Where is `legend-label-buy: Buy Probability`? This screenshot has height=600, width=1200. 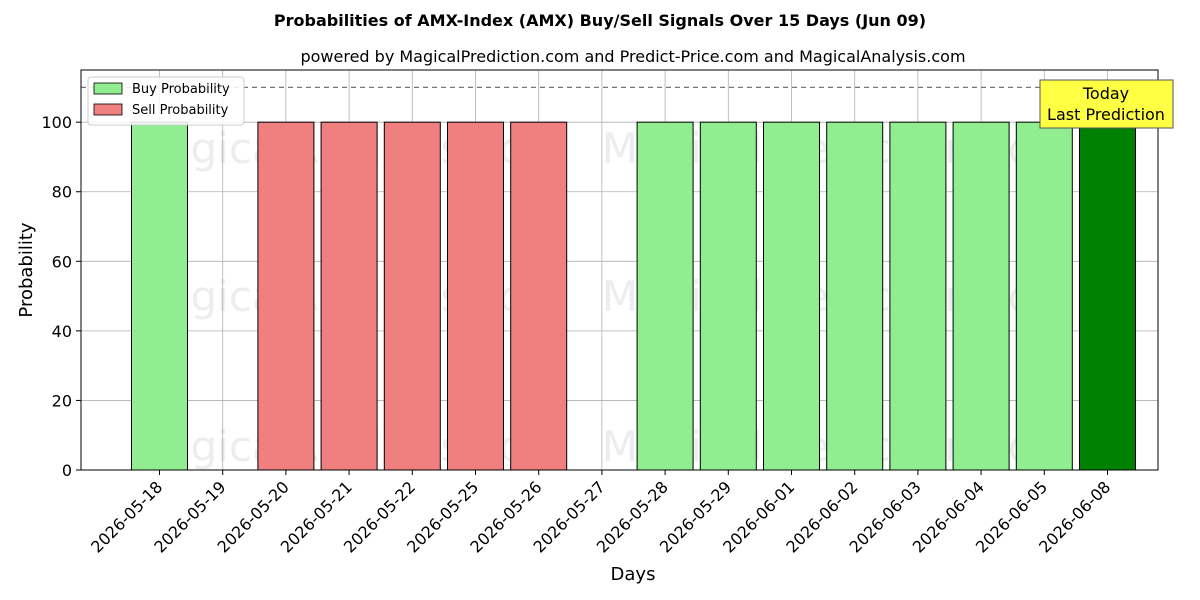
legend-label-buy: Buy Probability is located at coordinates (181, 89).